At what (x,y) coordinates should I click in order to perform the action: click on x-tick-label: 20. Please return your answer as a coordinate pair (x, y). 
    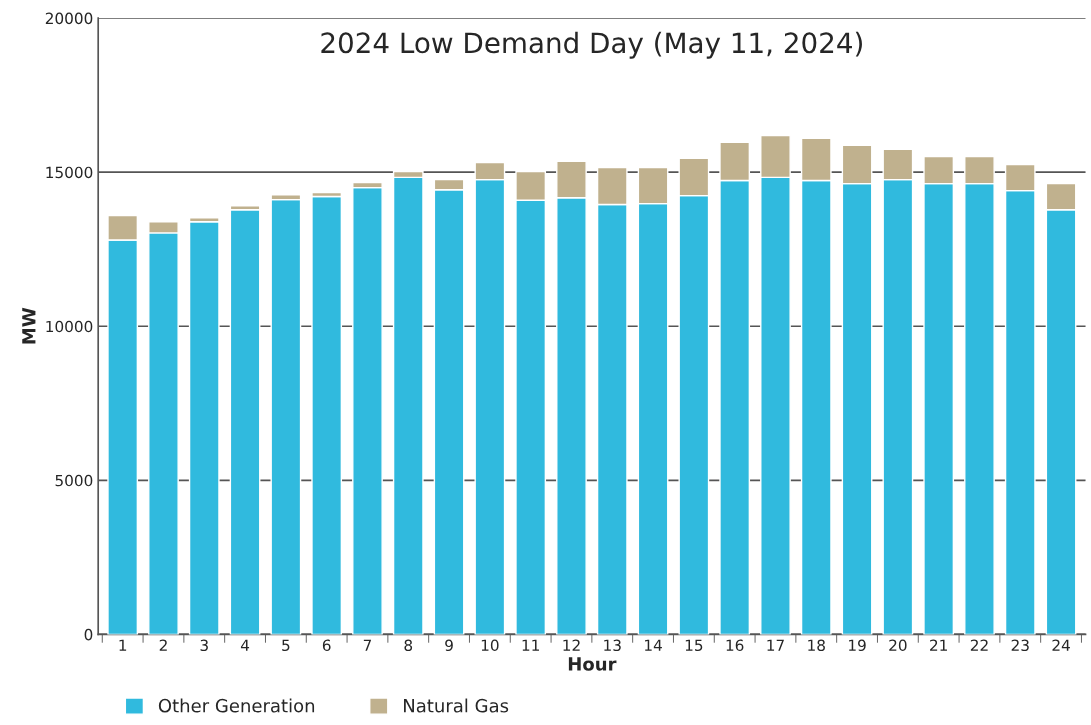
    Looking at the image, I should click on (898, 645).